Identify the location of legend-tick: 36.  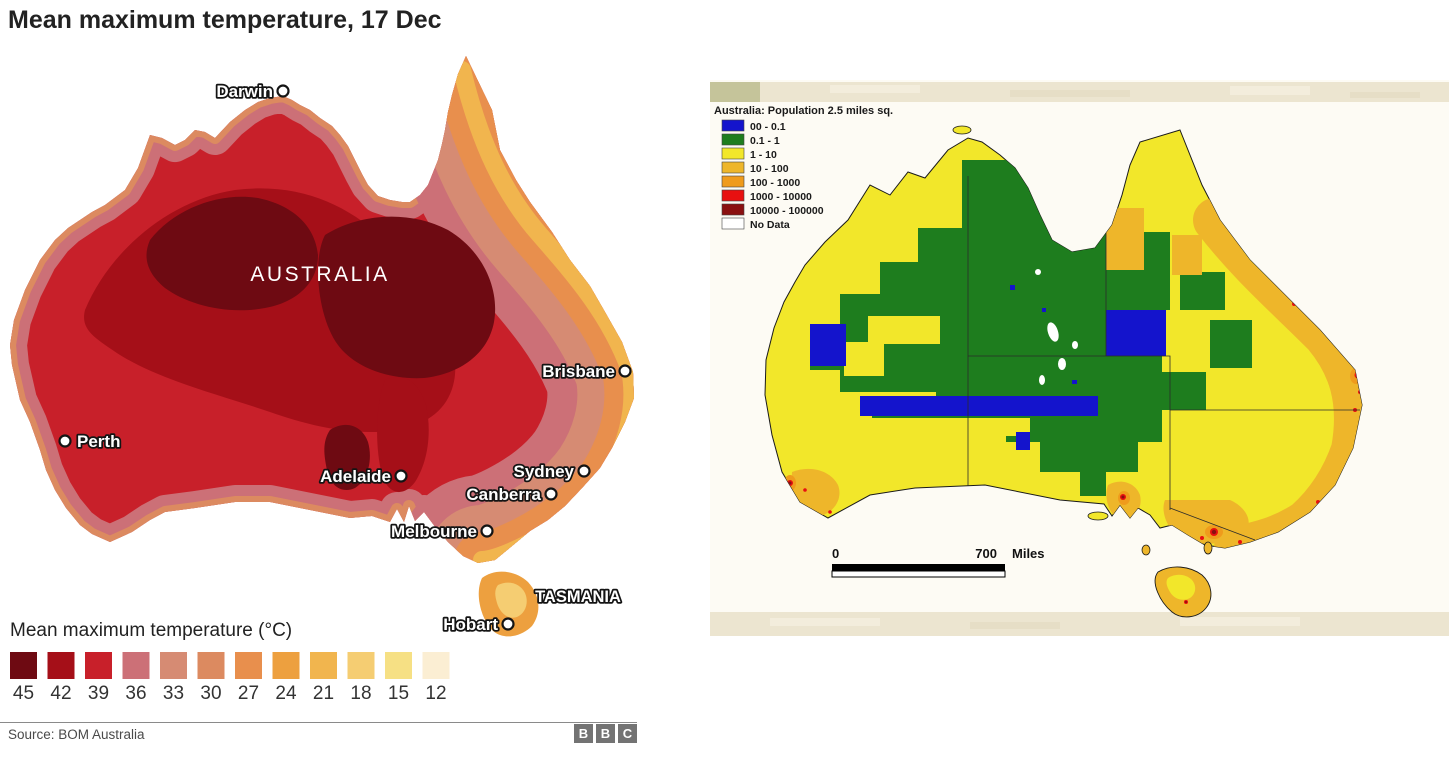
(135, 693).